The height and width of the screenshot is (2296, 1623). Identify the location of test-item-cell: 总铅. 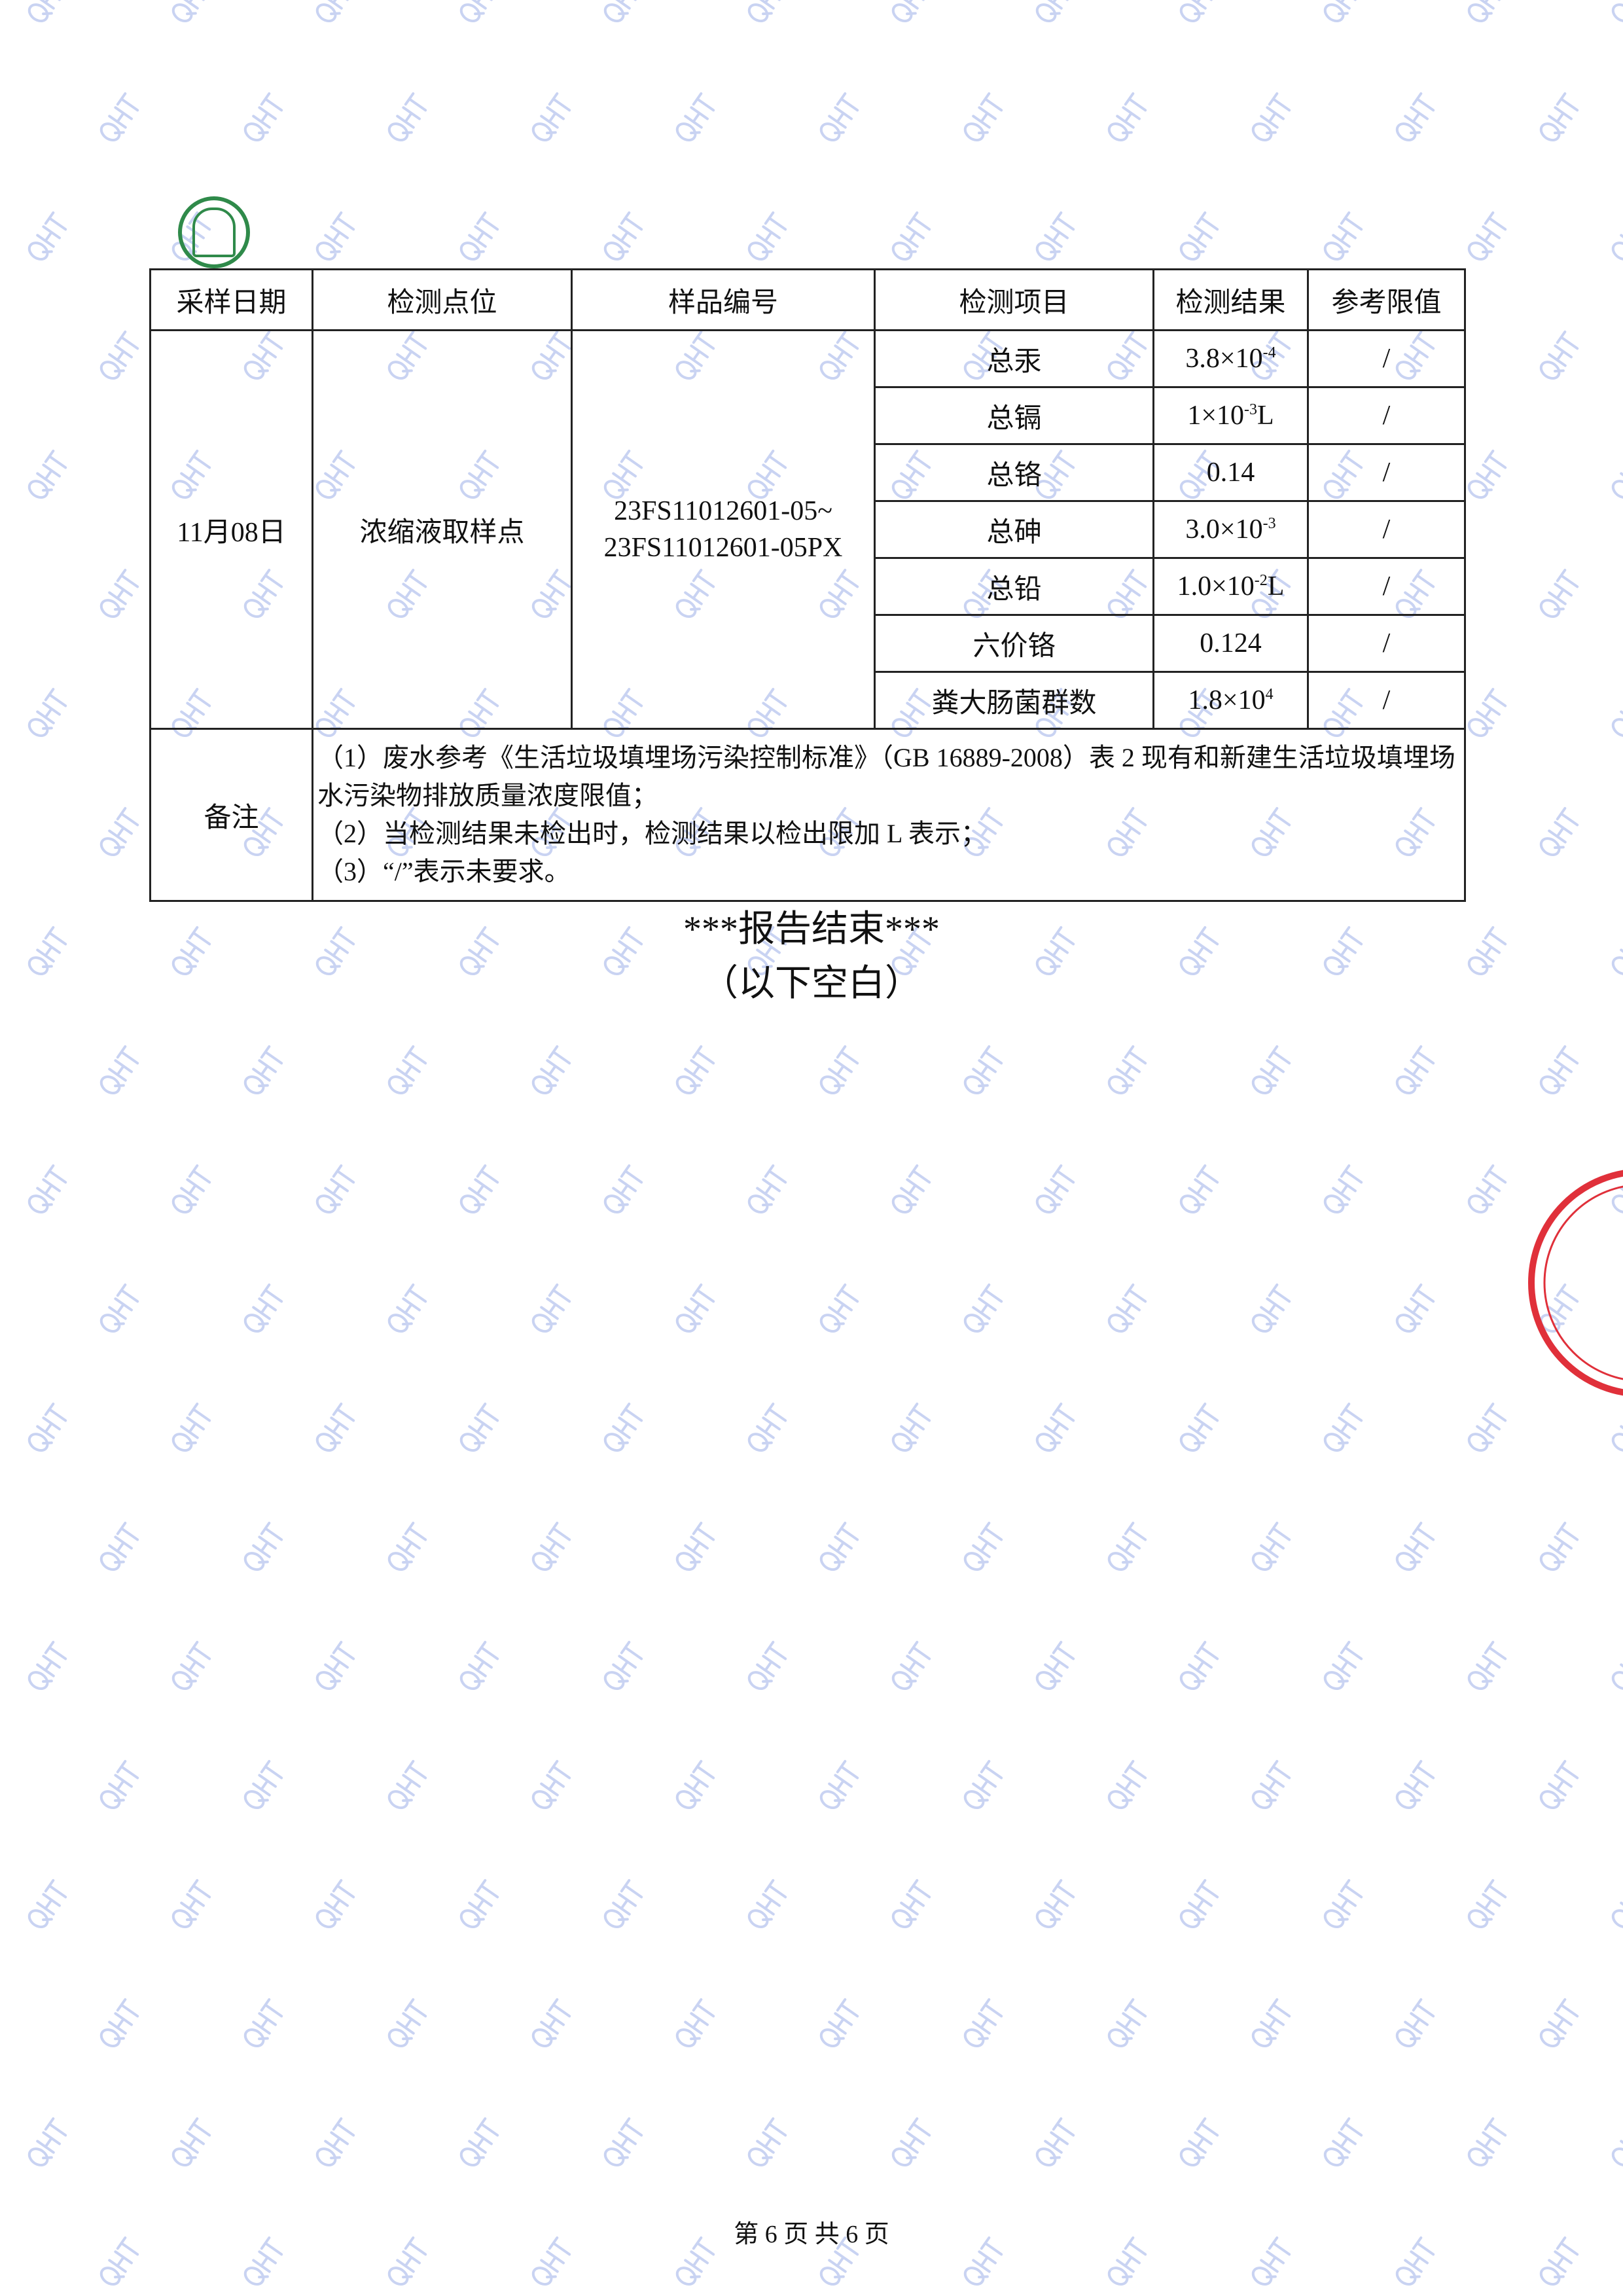
(1014, 586).